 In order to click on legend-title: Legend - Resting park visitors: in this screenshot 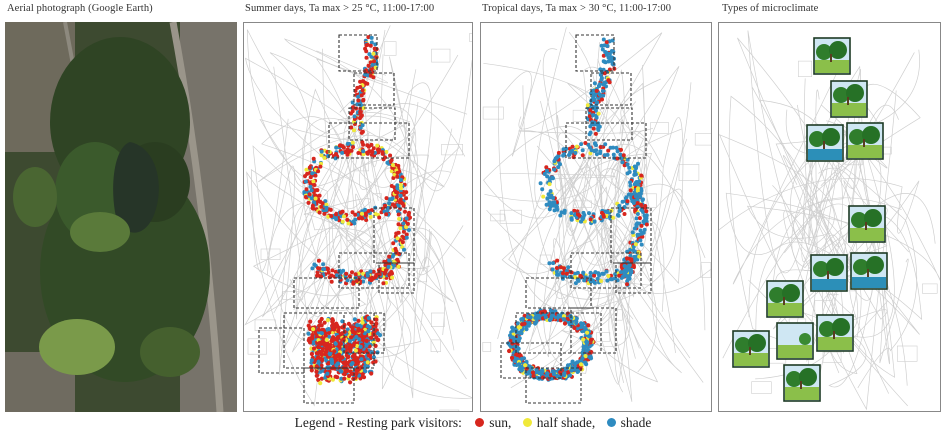, I will do `click(378, 422)`.